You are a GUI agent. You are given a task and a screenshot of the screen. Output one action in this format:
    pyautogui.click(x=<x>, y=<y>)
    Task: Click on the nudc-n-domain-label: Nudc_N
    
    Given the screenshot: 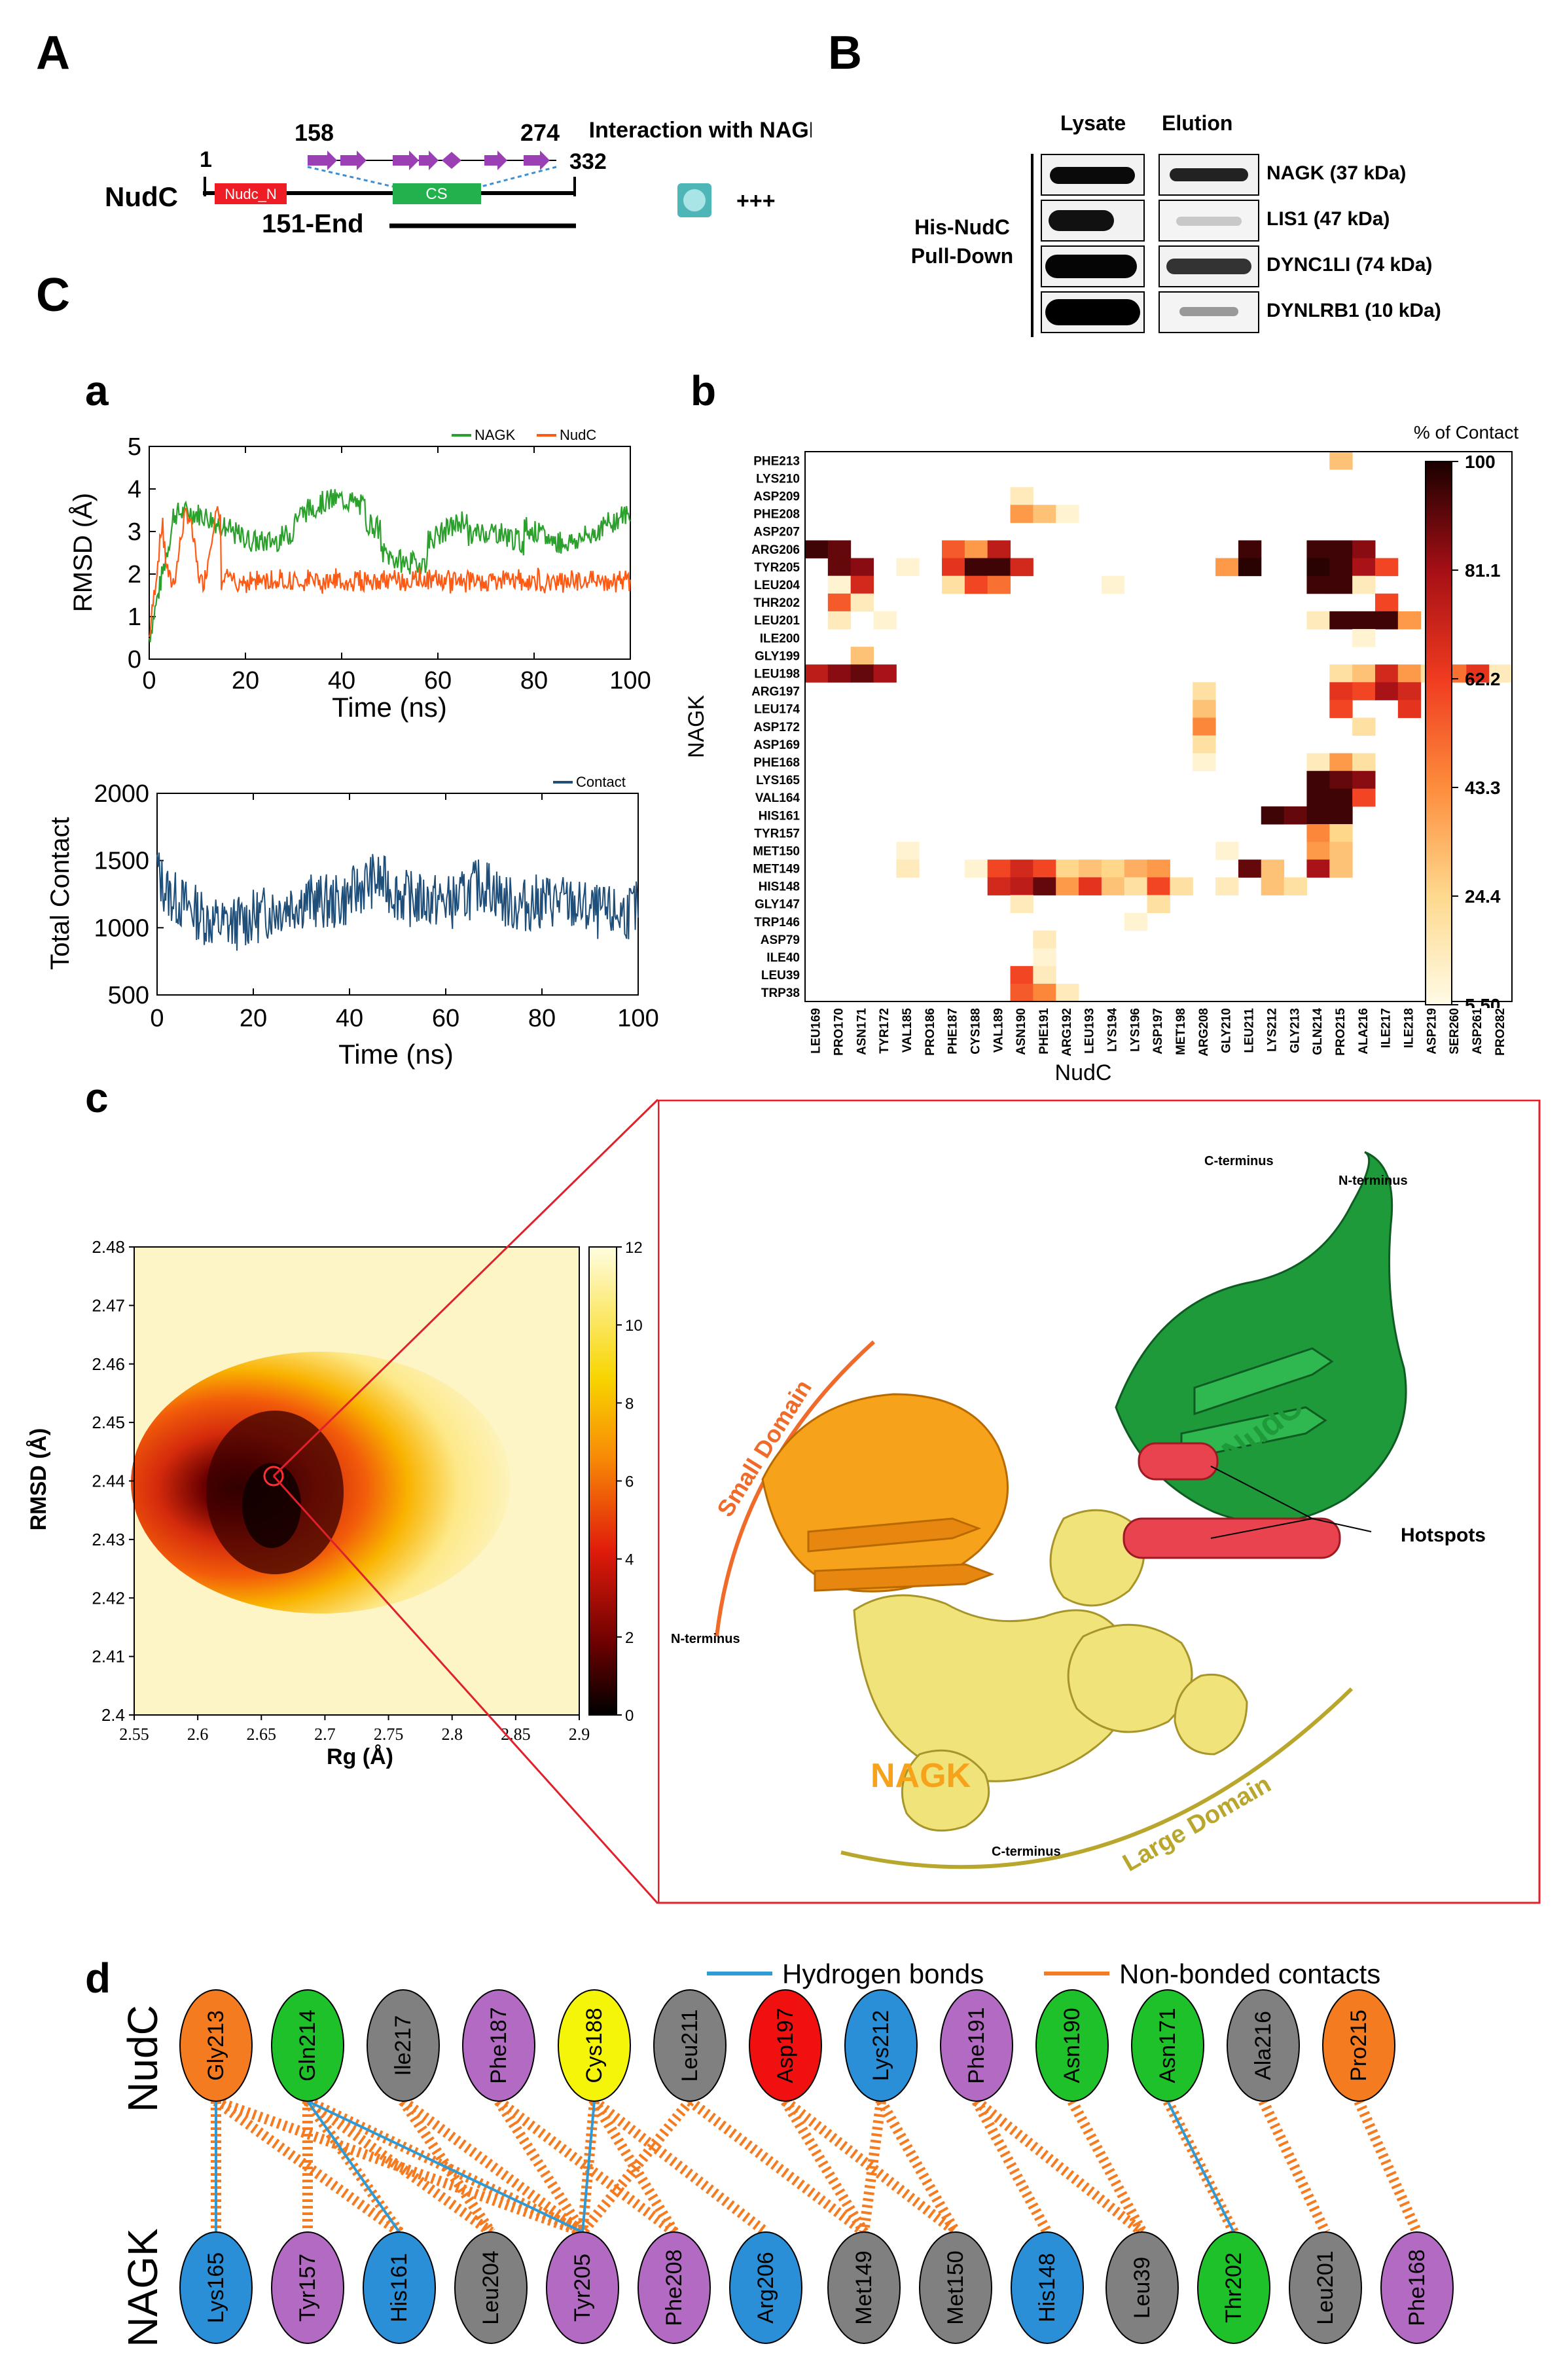 What is the action you would take?
    pyautogui.click(x=250, y=194)
    